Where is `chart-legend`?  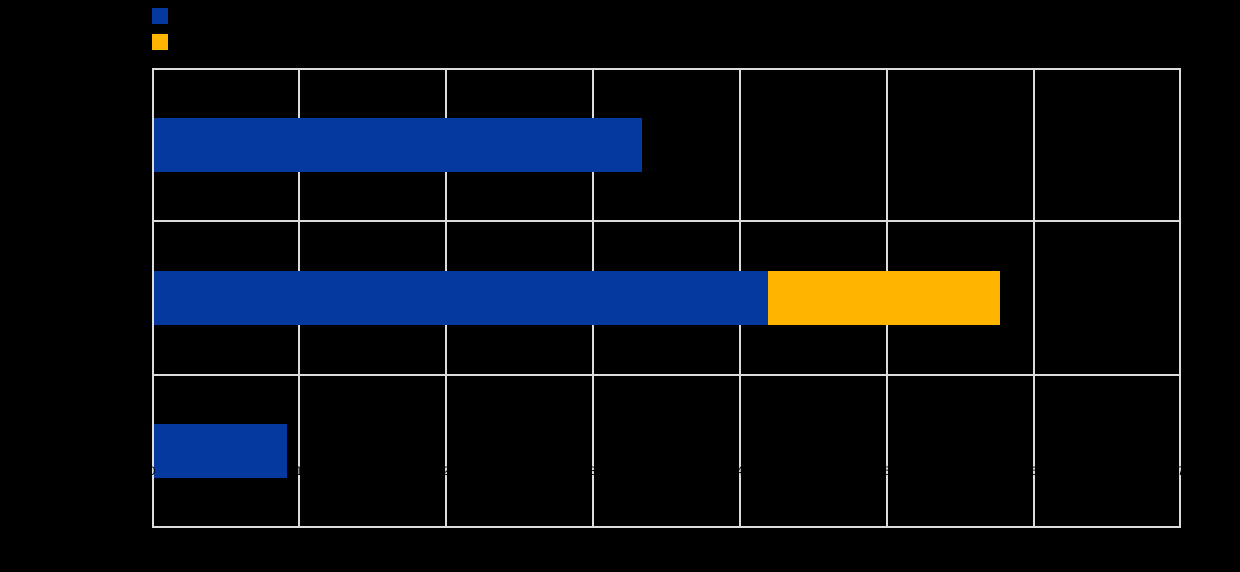 chart-legend is located at coordinates (452, 31).